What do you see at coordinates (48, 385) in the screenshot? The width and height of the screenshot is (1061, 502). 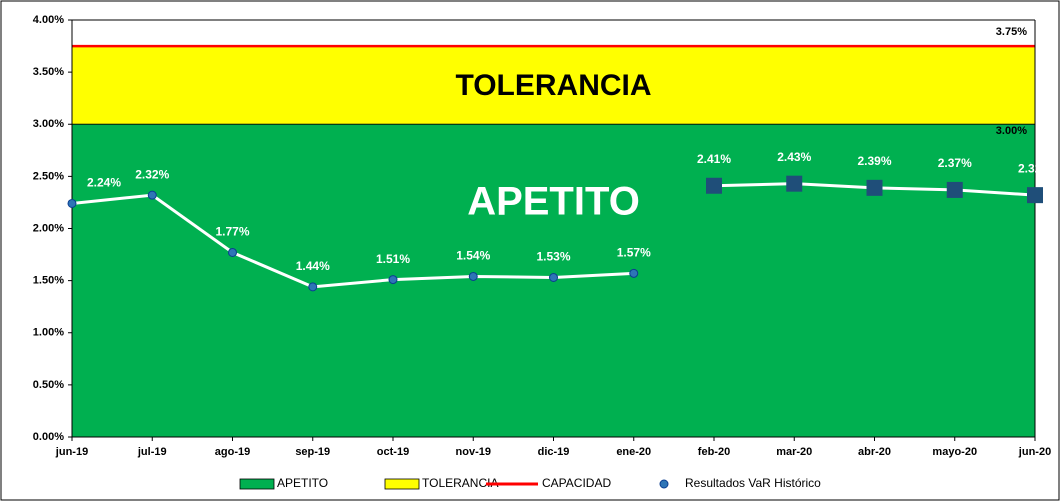 I see `y-tick-label: 0.50%` at bounding box center [48, 385].